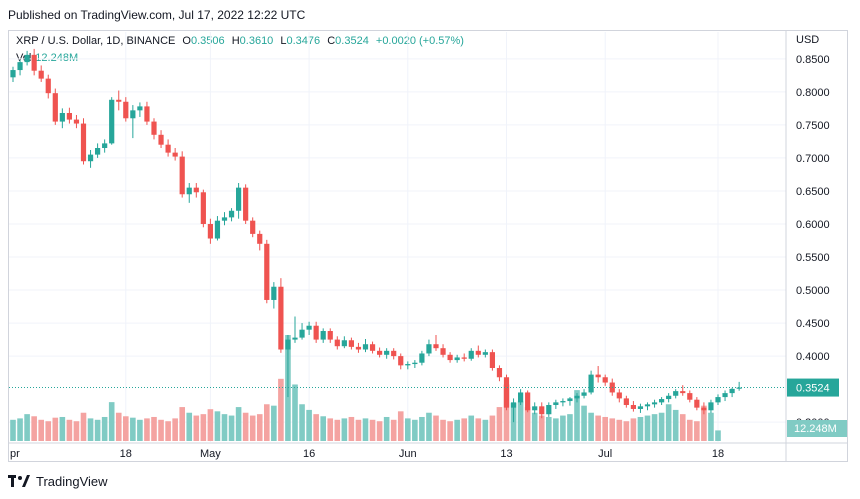  Describe the element at coordinates (19, 480) in the screenshot. I see `tradingview-logo-icon` at that location.